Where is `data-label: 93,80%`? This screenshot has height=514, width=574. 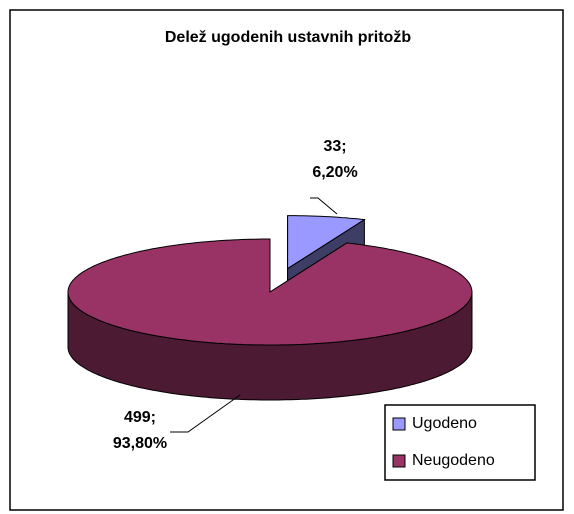
data-label: 93,80% is located at coordinates (140, 443).